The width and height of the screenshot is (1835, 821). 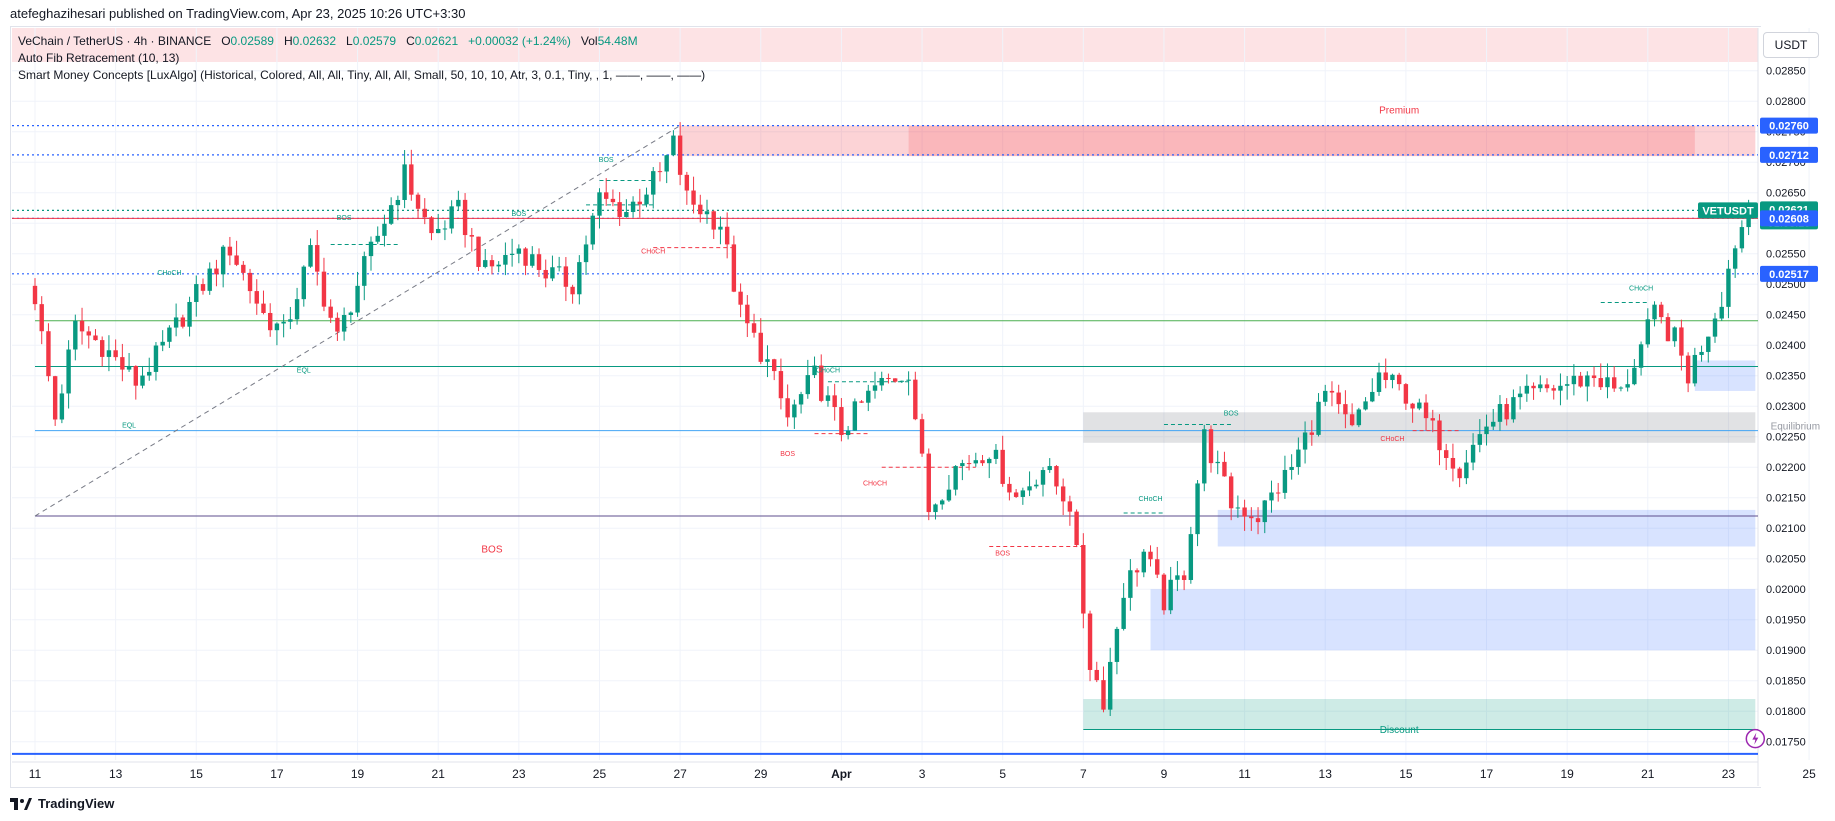 I want to click on legend-volume: Vol54.48M, so click(x=609, y=41).